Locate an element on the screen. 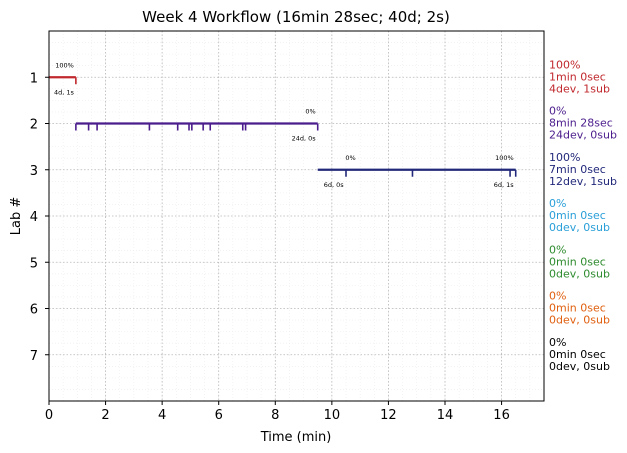 The image size is (627, 453). lab-3-end-counts: 6d, 1s is located at coordinates (504, 185).